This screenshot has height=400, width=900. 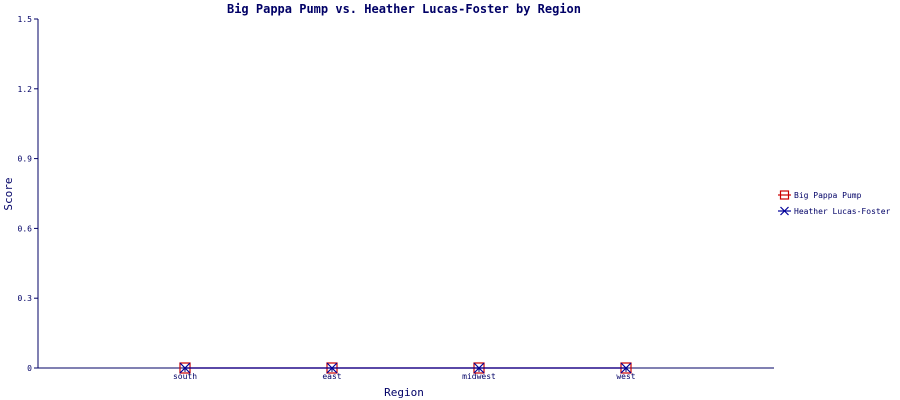 What do you see at coordinates (828, 195) in the screenshot?
I see `legend-label: Big Pappa Pump` at bounding box center [828, 195].